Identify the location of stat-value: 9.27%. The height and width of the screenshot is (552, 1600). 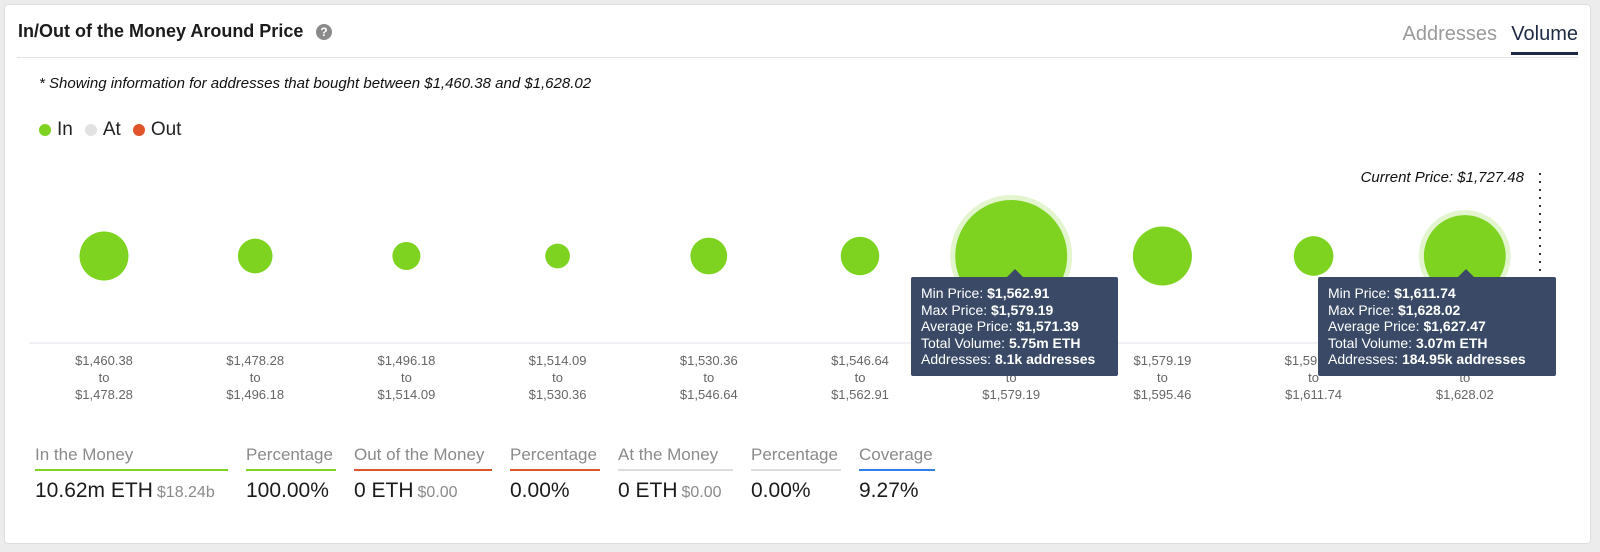
(889, 490).